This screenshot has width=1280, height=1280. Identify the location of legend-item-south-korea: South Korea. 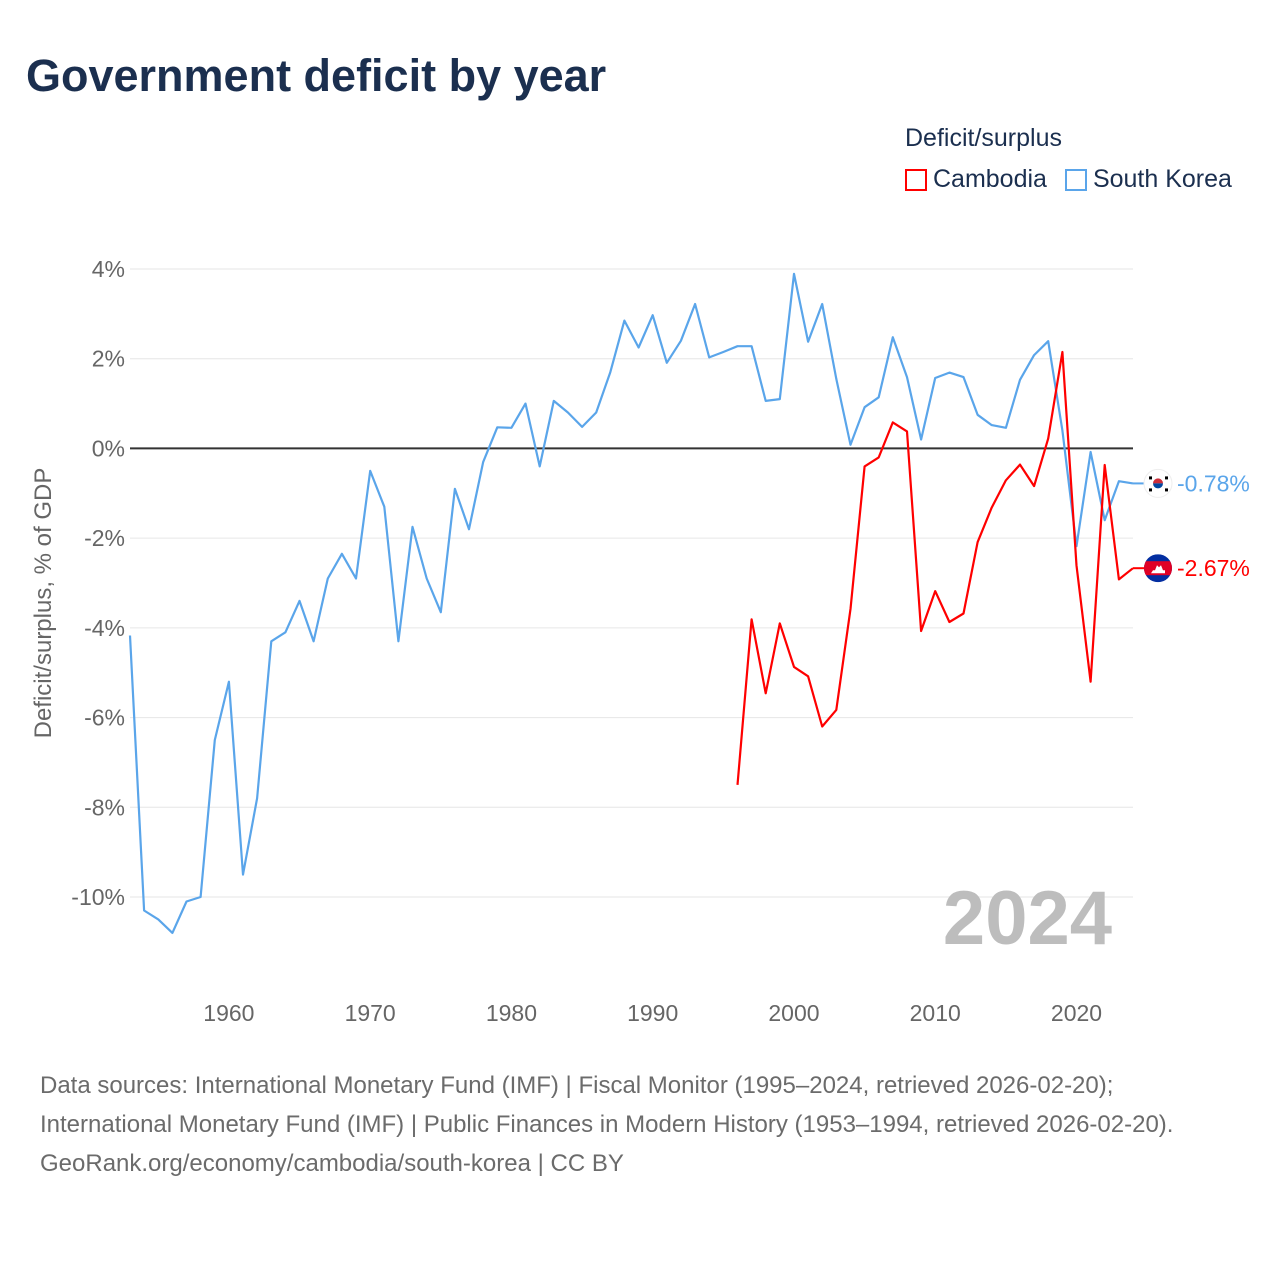
(1148, 179).